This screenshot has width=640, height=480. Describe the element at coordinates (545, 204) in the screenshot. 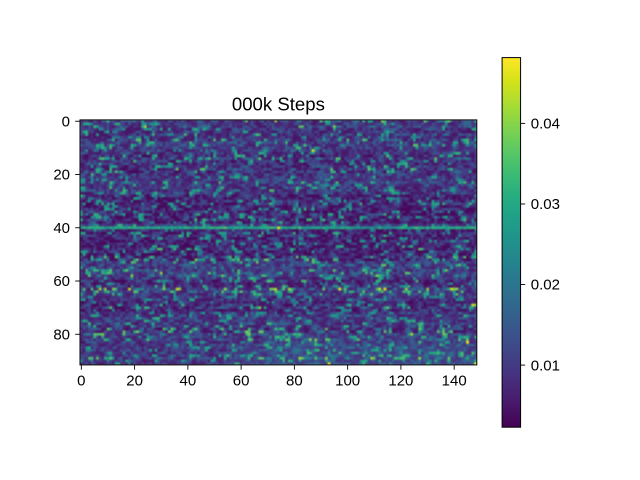

I see `svg-text: 0.03` at that location.